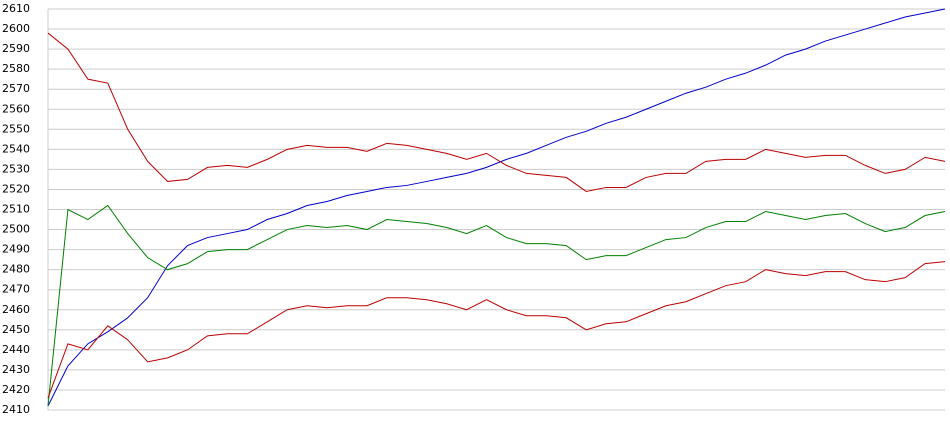 Image resolution: width=950 pixels, height=435 pixels. What do you see at coordinates (16, 148) in the screenshot?
I see `y-tick-label: 2540` at bounding box center [16, 148].